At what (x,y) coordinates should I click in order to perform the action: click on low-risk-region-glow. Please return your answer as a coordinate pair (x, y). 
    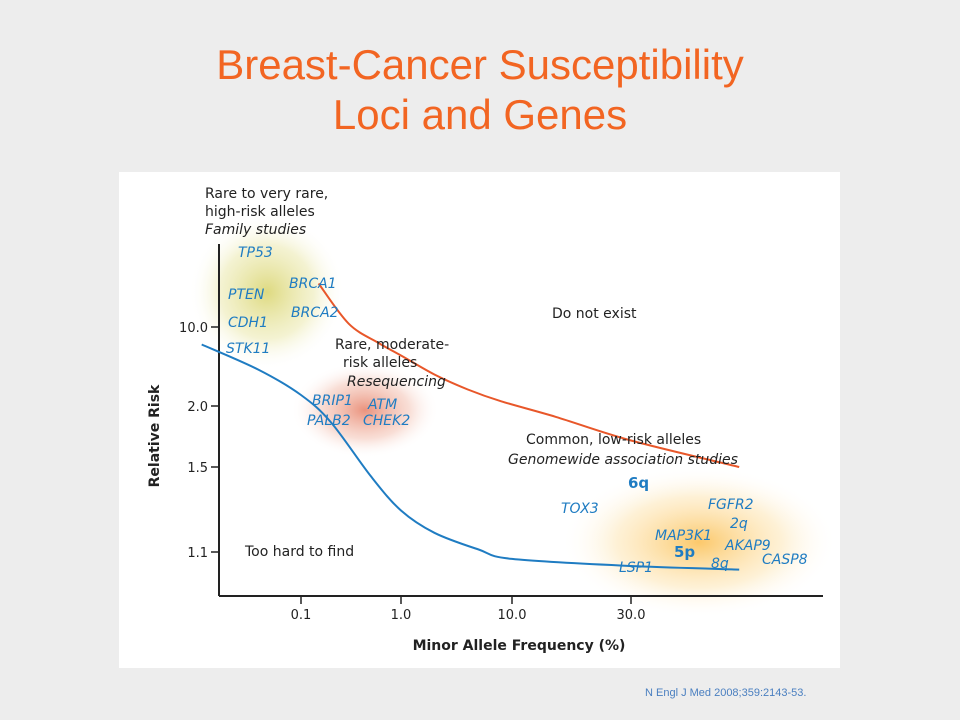
    Looking at the image, I should click on (699, 542).